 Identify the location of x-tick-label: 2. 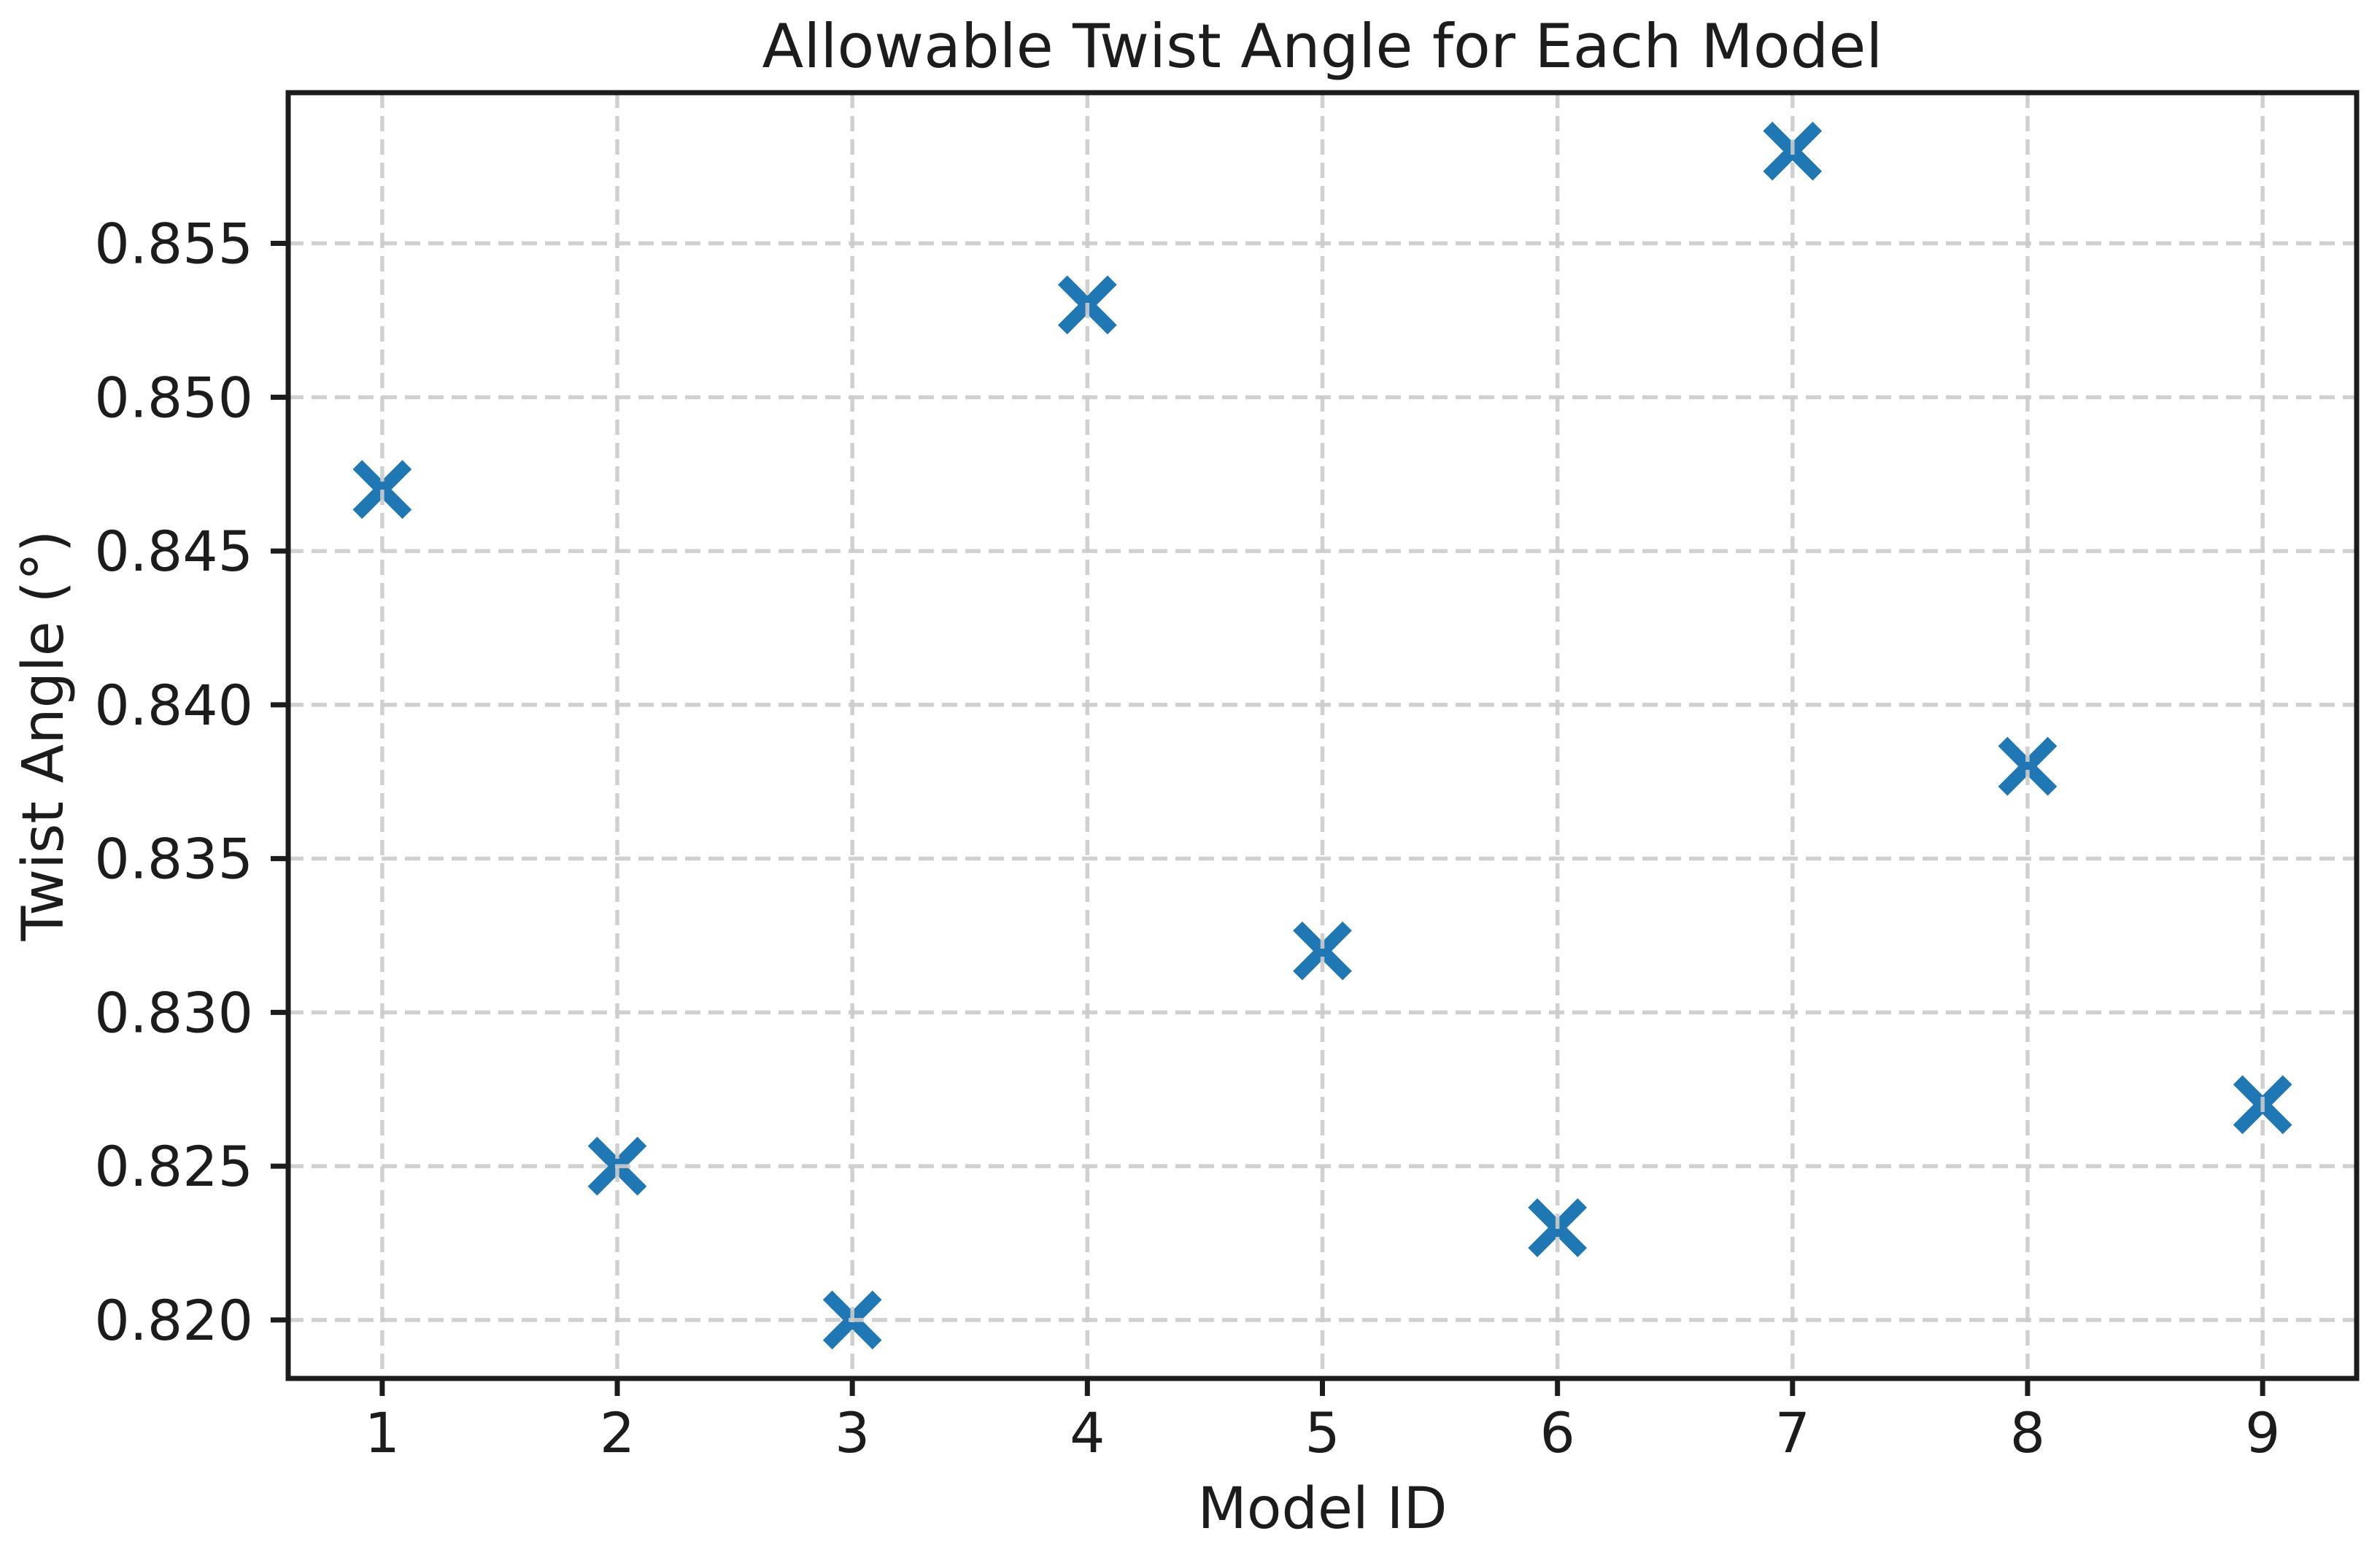
(617, 1432).